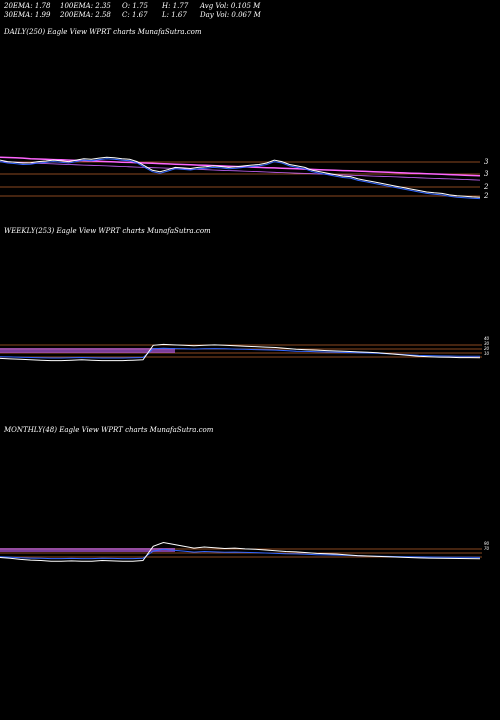 This screenshot has width=500, height=720. I want to click on stat-avg-vol: Avg Vol: 0.105 M, so click(230, 6).